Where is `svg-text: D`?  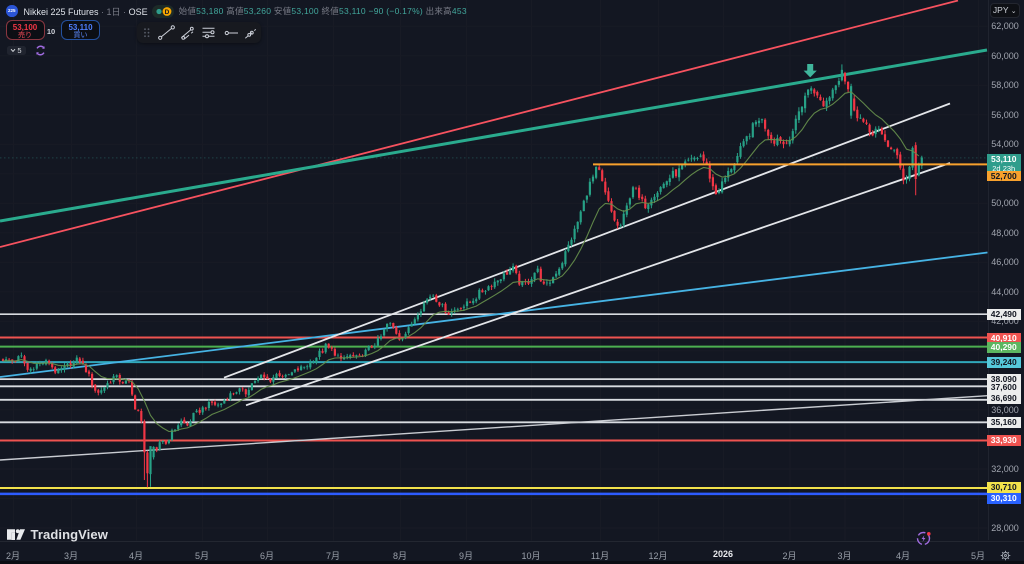 svg-text: D is located at coordinates (166, 12).